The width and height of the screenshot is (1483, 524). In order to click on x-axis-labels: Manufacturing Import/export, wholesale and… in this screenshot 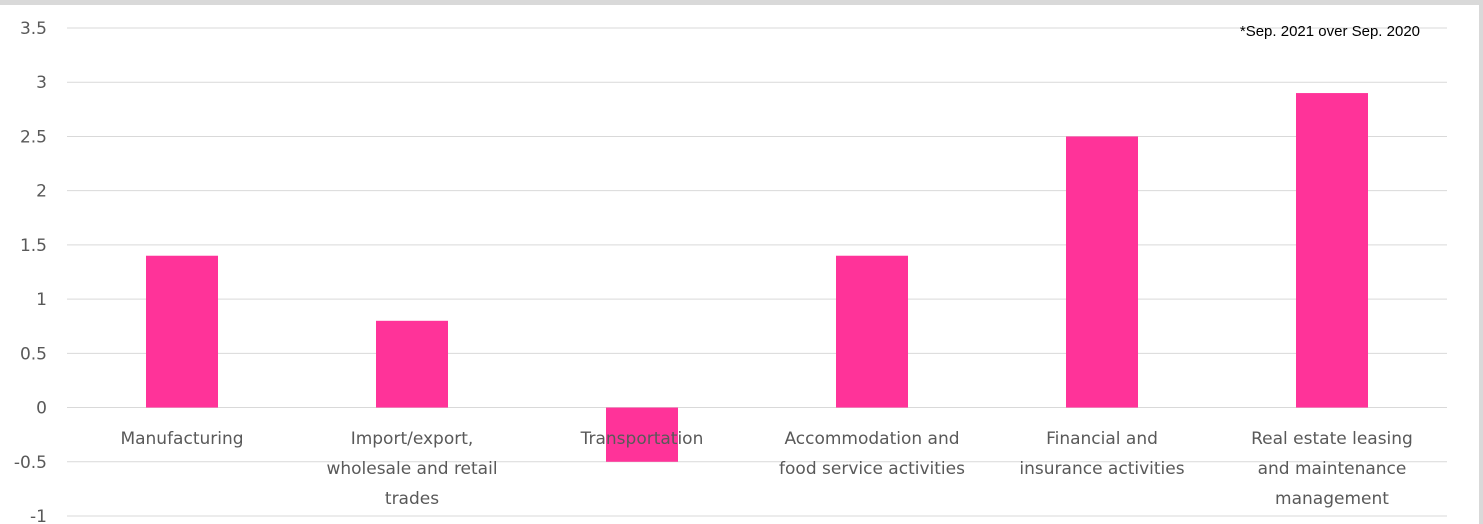, I will do `click(766, 469)`.